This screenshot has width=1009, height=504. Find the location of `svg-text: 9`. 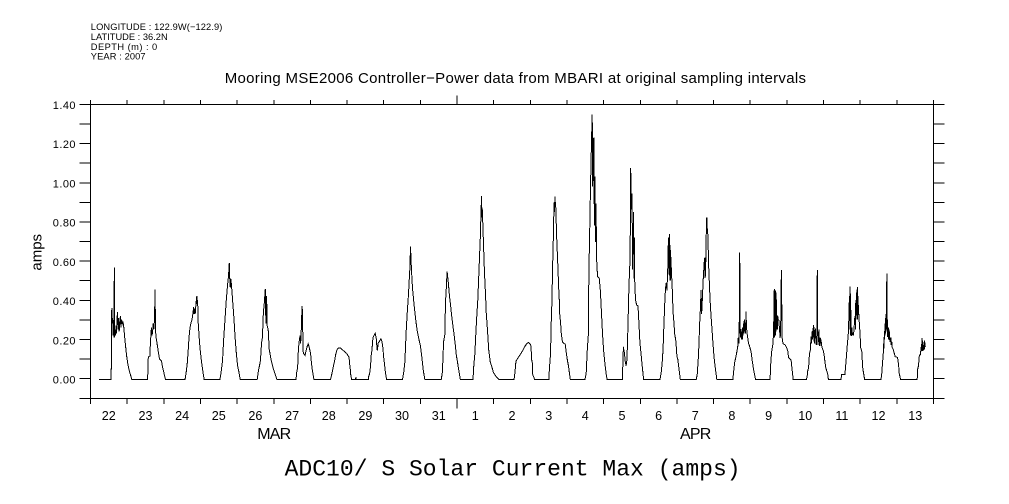

svg-text: 9 is located at coordinates (768, 416).